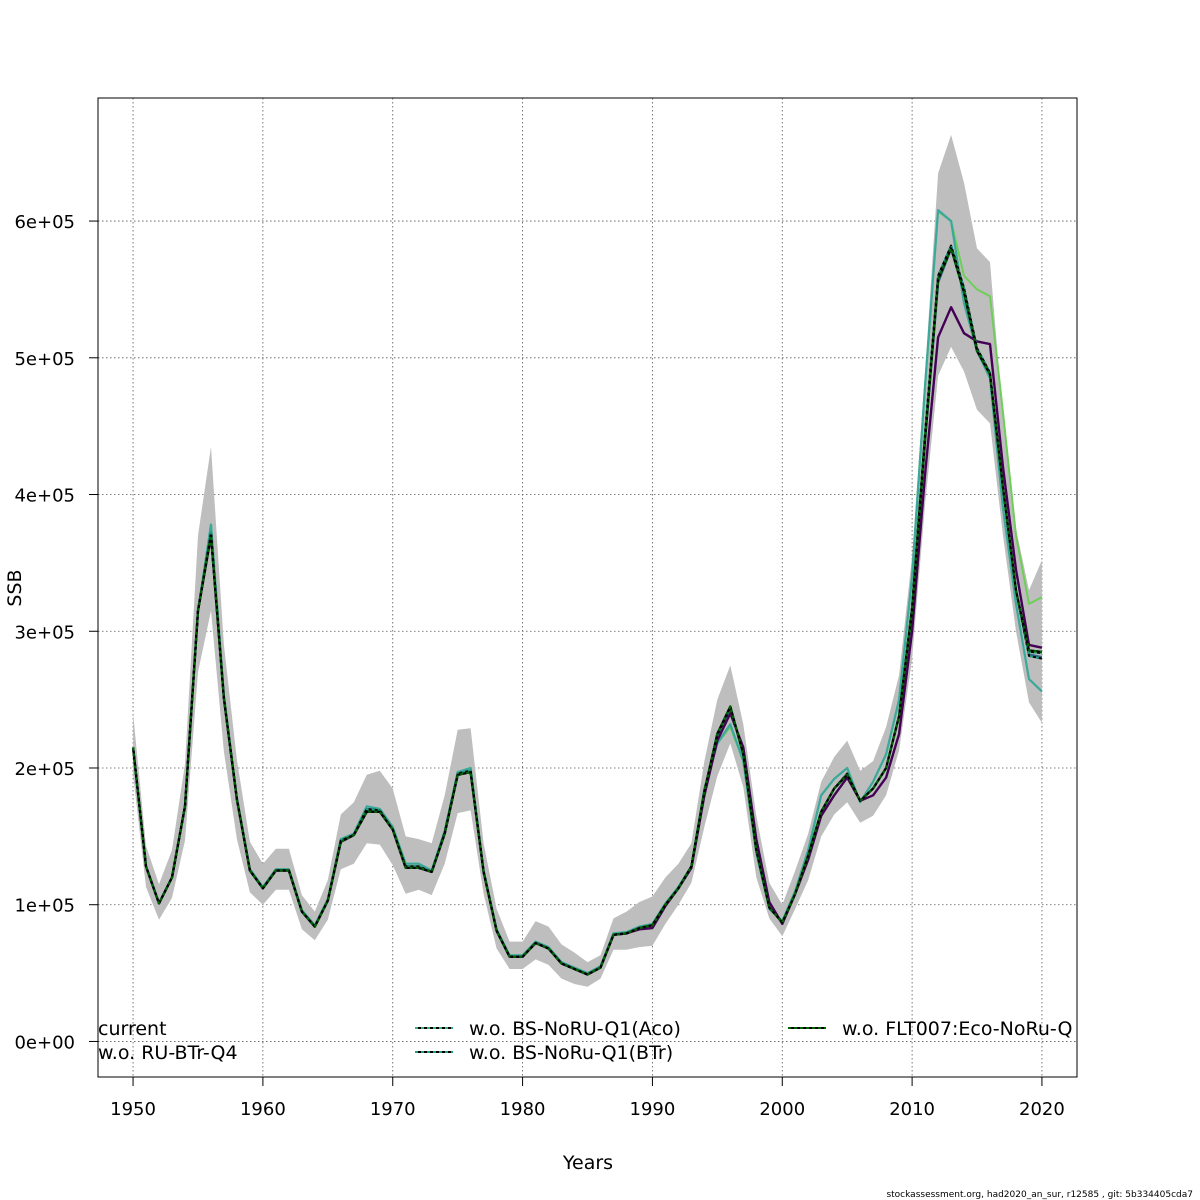 The width and height of the screenshot is (1200, 1200). I want to click on legend-label: w.o. FLT007:Eco-NoRu-Q, so click(957, 1029).